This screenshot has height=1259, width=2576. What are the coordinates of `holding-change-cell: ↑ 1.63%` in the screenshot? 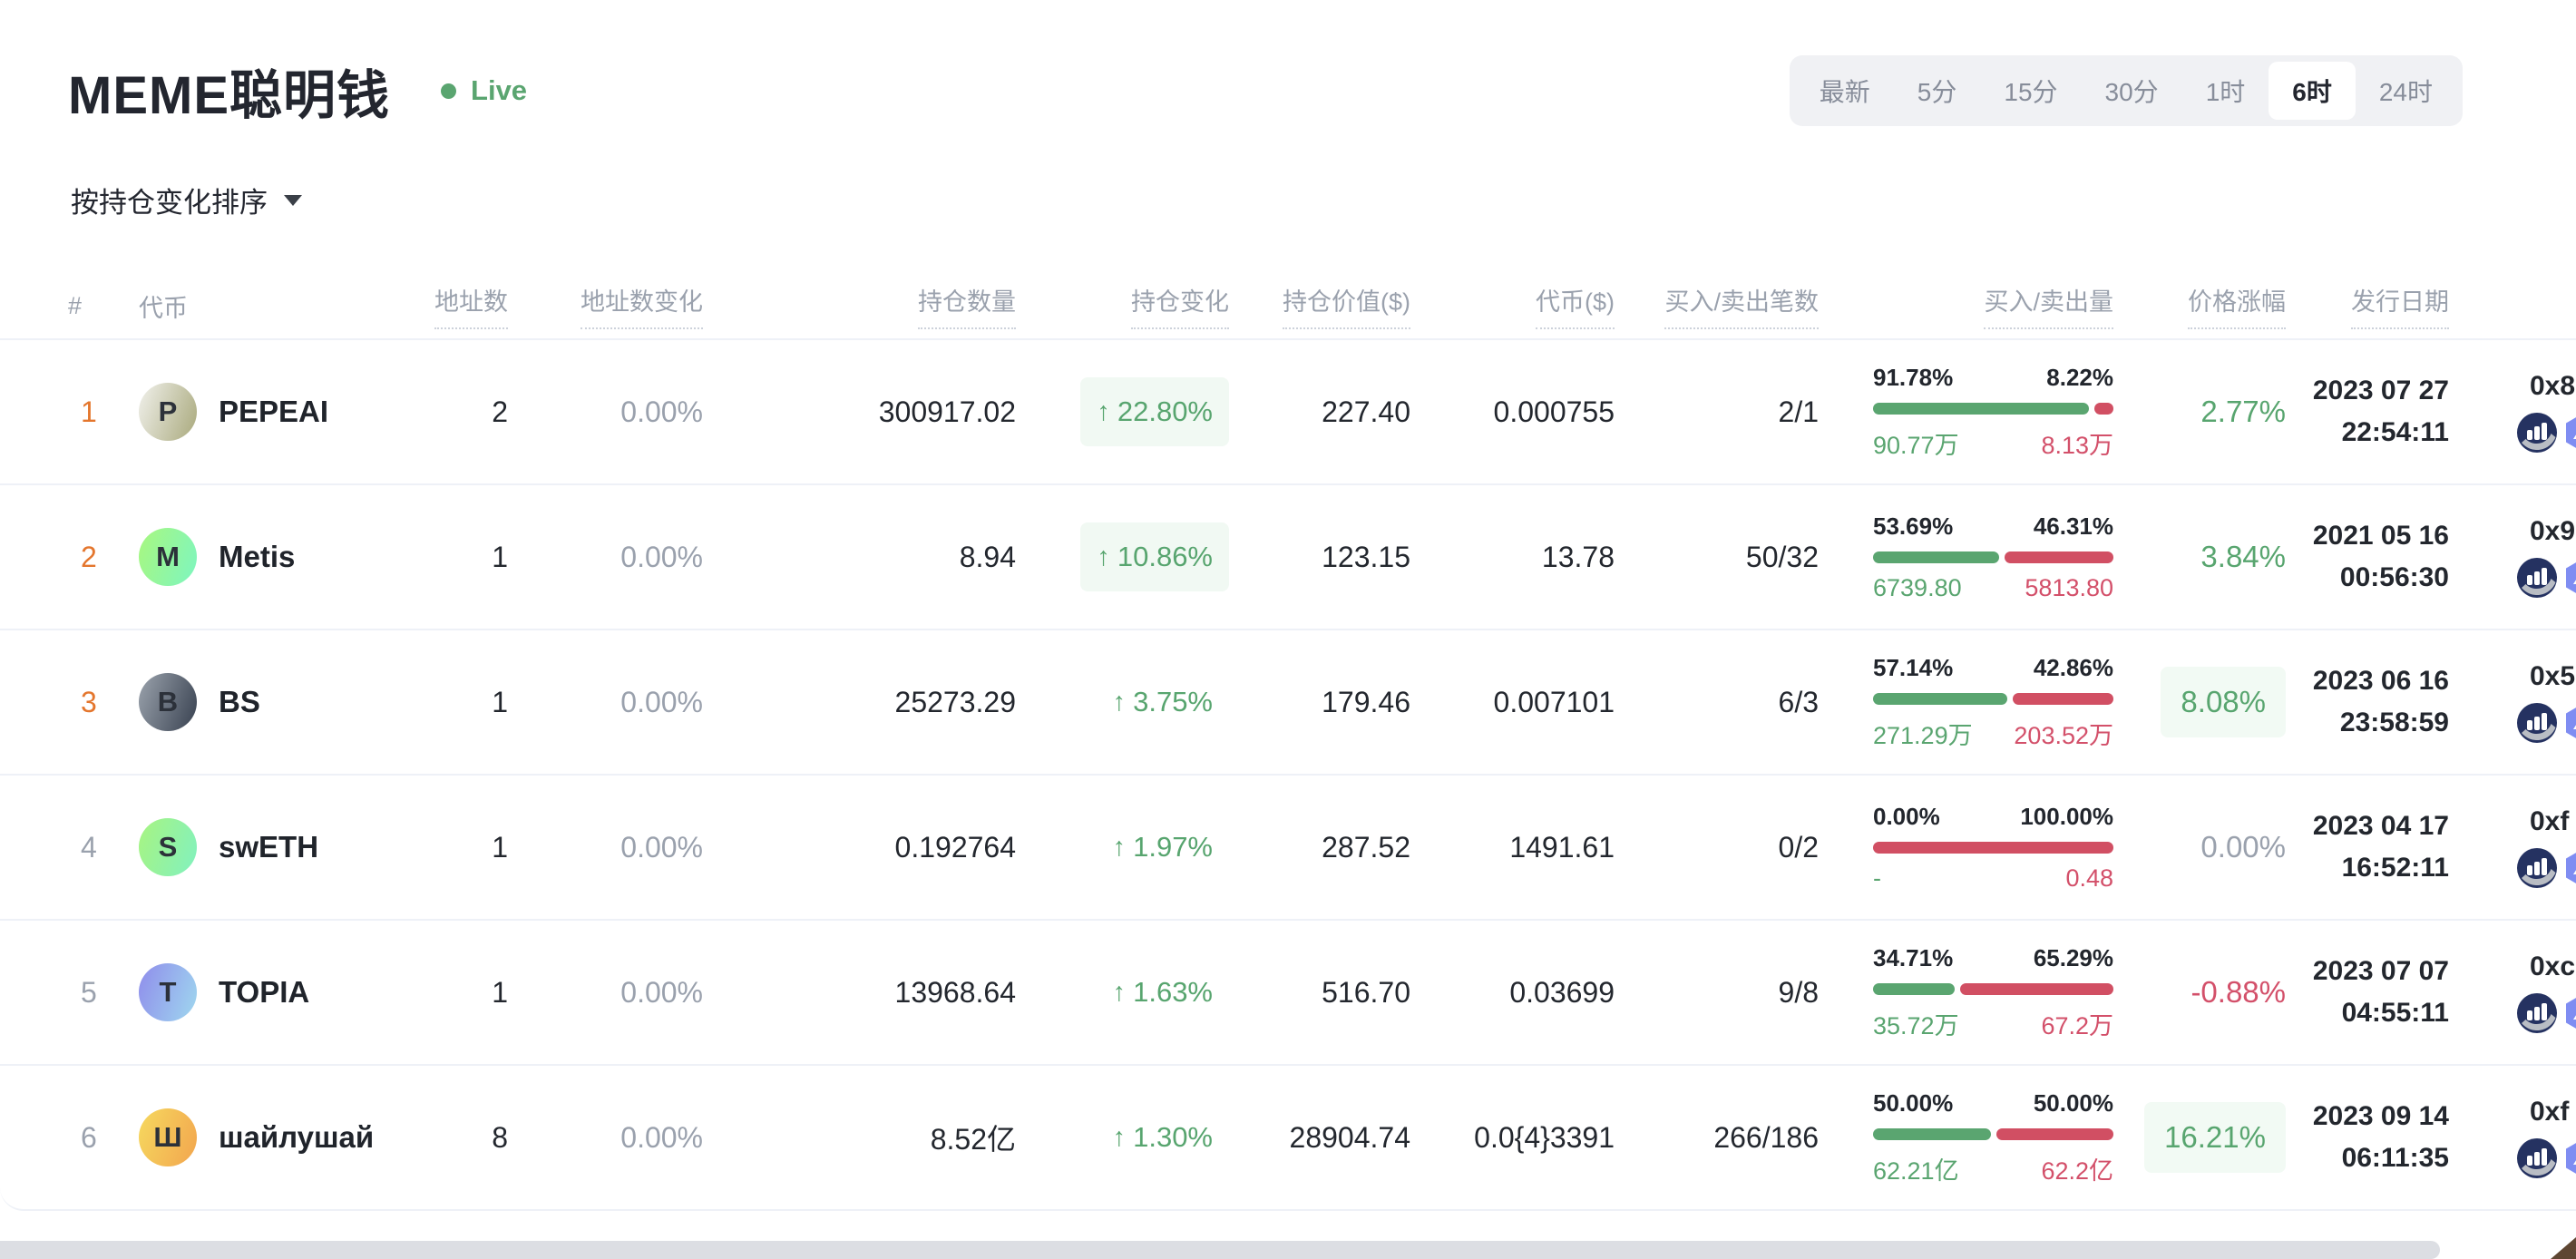 It's located at (1140, 992).